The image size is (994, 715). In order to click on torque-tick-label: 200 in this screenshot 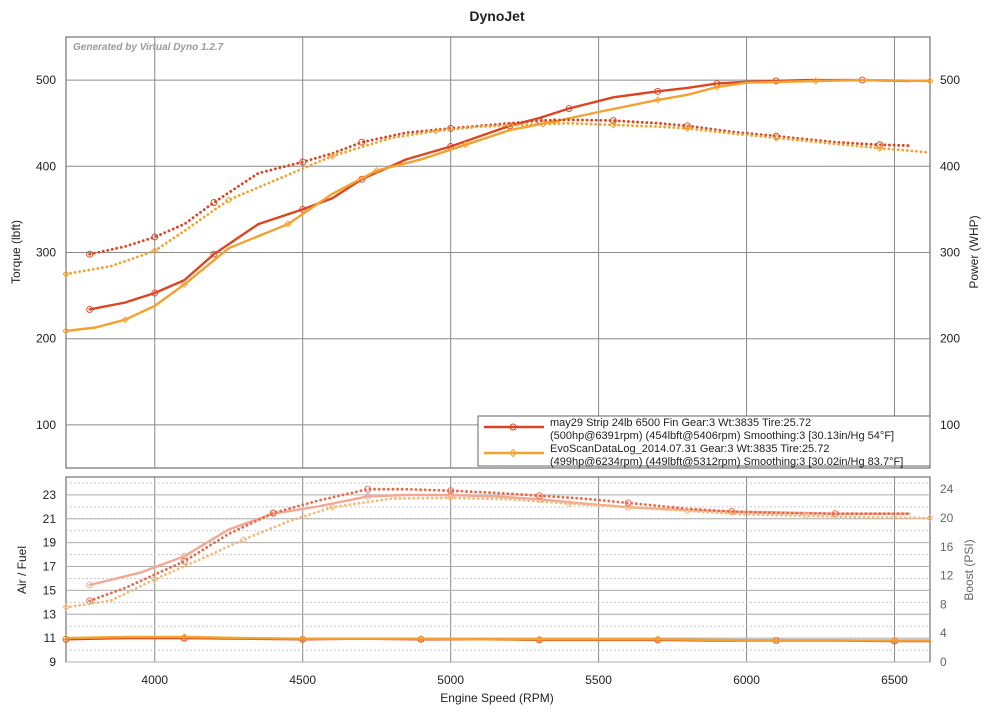, I will do `click(46, 339)`.